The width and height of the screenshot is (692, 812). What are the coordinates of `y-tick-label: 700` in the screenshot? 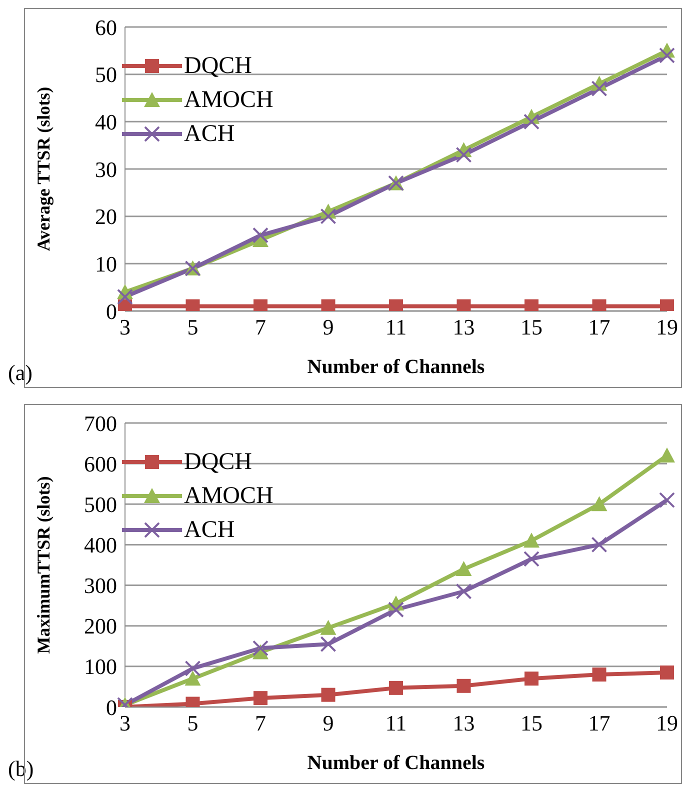 It's located at (100, 423).